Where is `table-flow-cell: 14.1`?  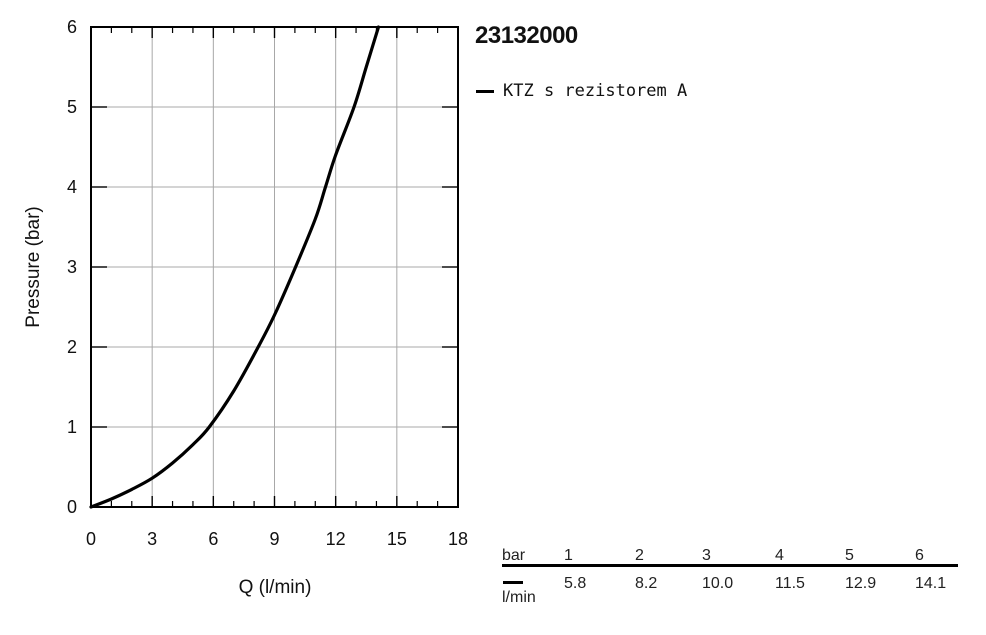
table-flow-cell: 14.1 is located at coordinates (931, 583).